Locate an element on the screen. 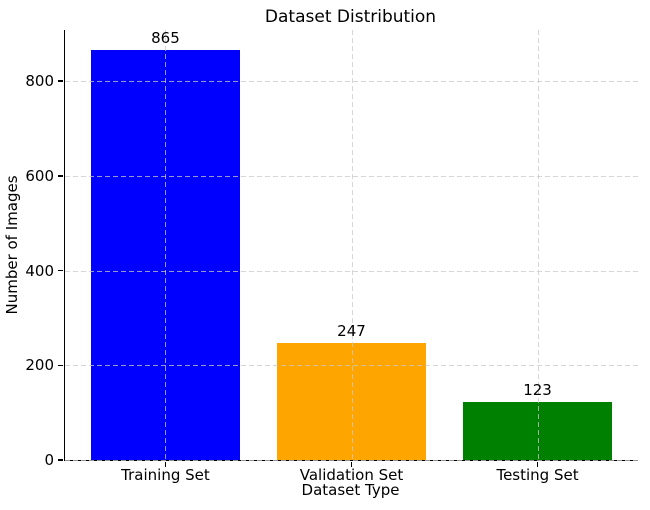 The height and width of the screenshot is (510, 650). y-tick-label-0: 0 is located at coordinates (49, 460).